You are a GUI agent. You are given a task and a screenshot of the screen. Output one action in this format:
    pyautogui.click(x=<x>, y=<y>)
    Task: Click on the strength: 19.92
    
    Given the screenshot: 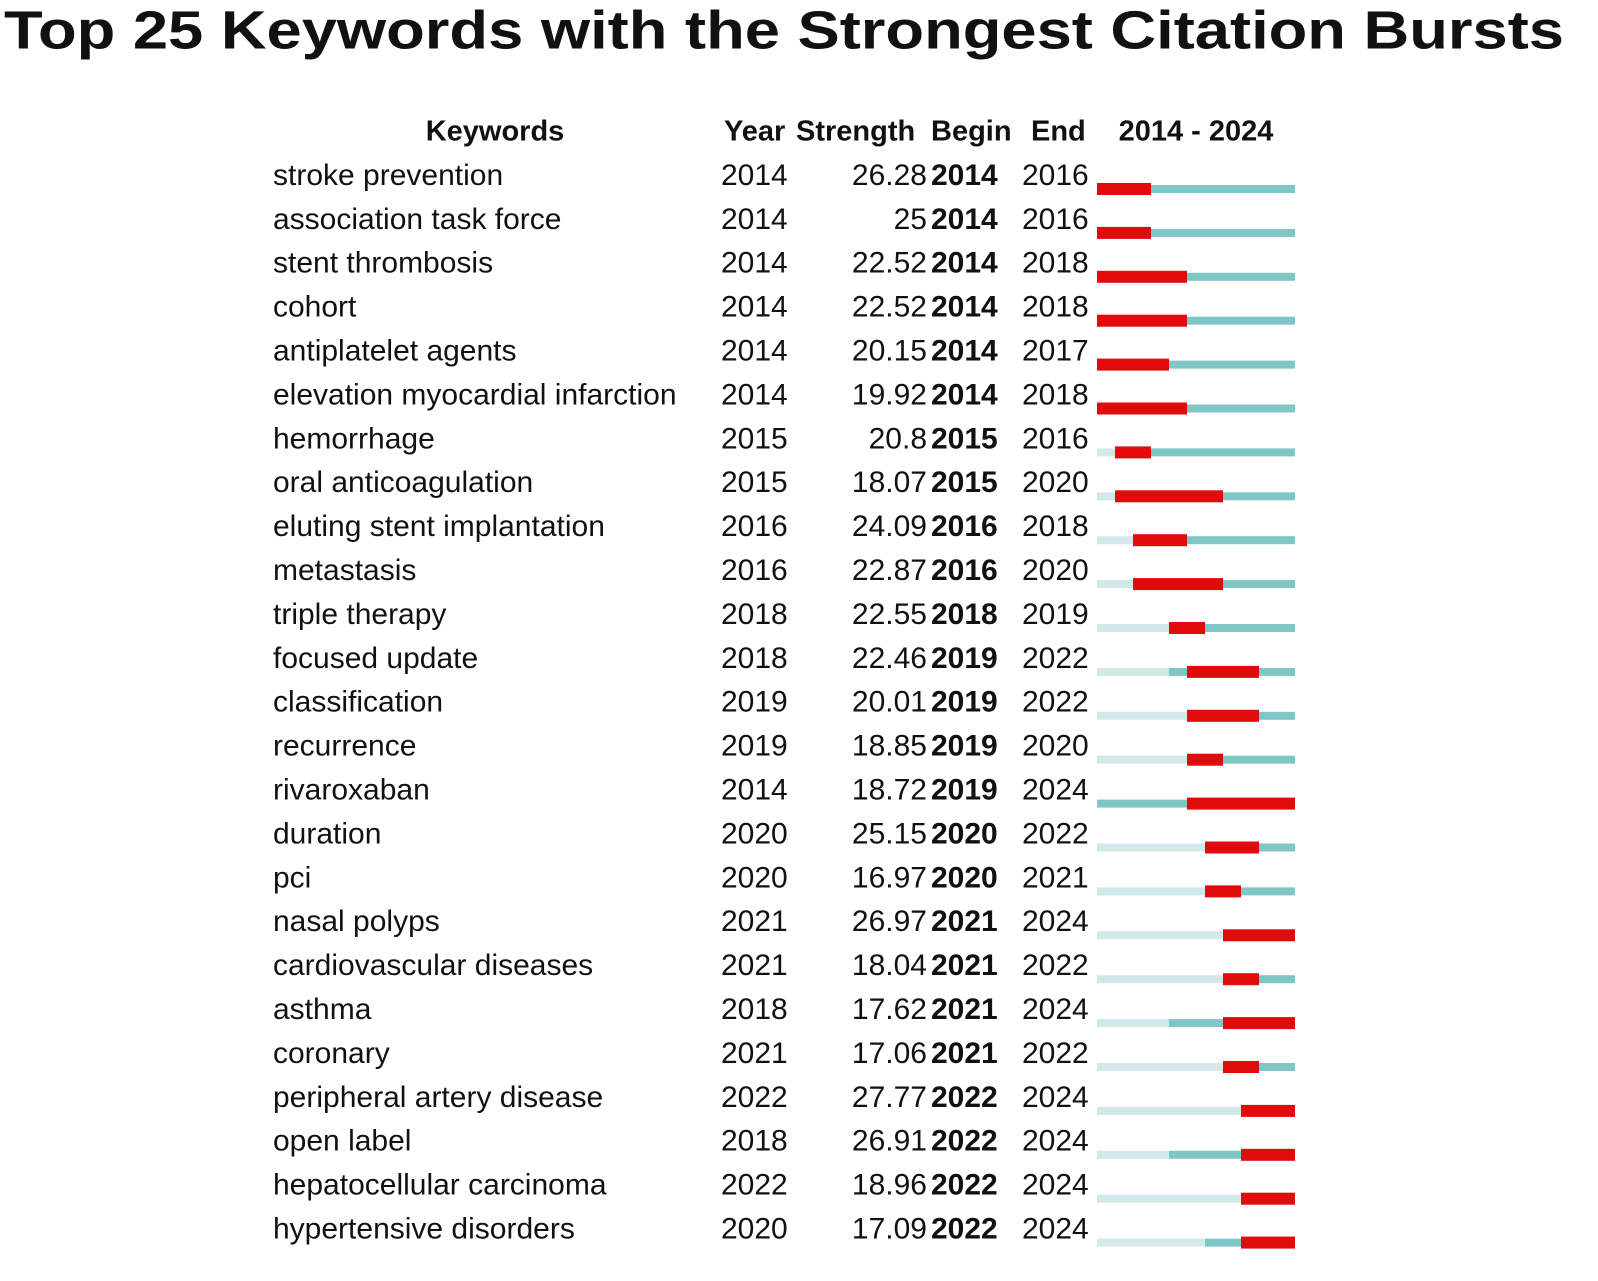 What is the action you would take?
    pyautogui.click(x=889, y=394)
    